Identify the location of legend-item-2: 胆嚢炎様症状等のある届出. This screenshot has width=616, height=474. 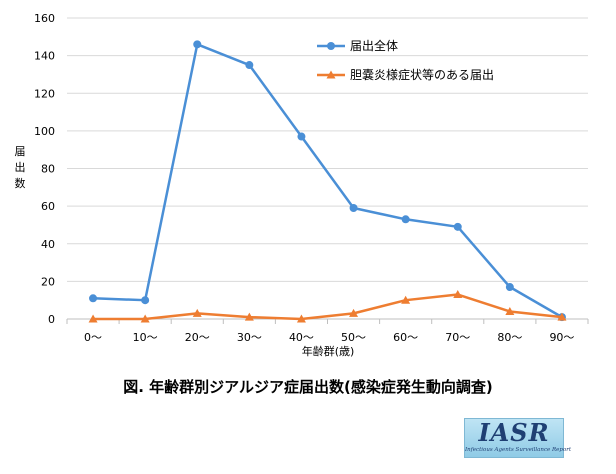
(405, 74).